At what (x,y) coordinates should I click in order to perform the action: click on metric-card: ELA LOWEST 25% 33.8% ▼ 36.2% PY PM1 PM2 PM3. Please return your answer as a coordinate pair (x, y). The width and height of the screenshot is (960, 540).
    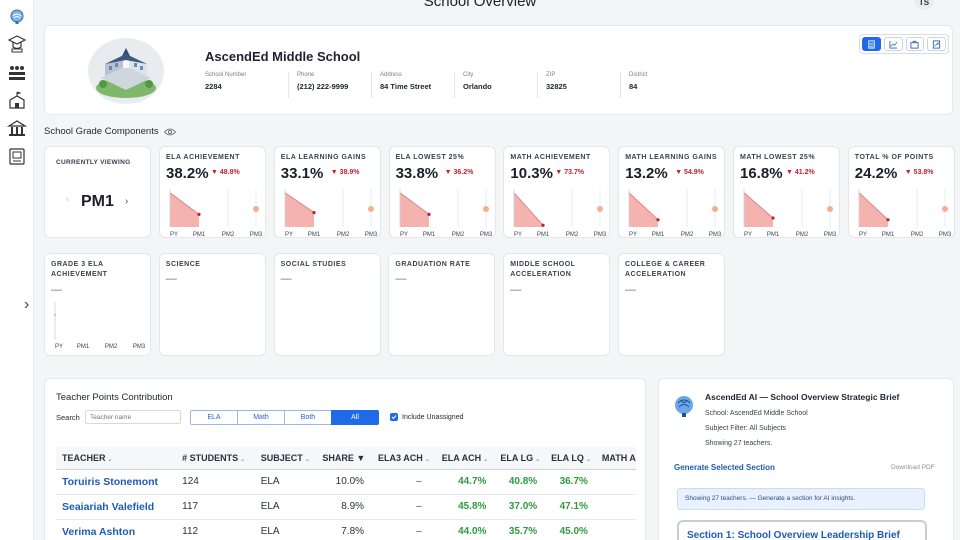
    Looking at the image, I should click on (442, 192).